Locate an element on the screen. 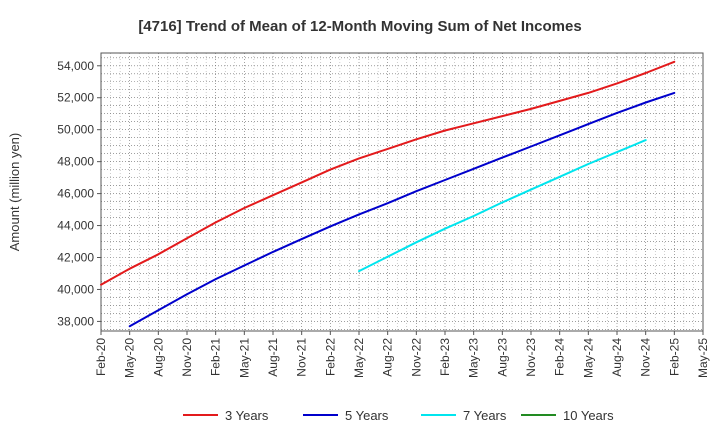 This screenshot has width=720, height=440. x-tick-label: Feb-24 is located at coordinates (560, 357).